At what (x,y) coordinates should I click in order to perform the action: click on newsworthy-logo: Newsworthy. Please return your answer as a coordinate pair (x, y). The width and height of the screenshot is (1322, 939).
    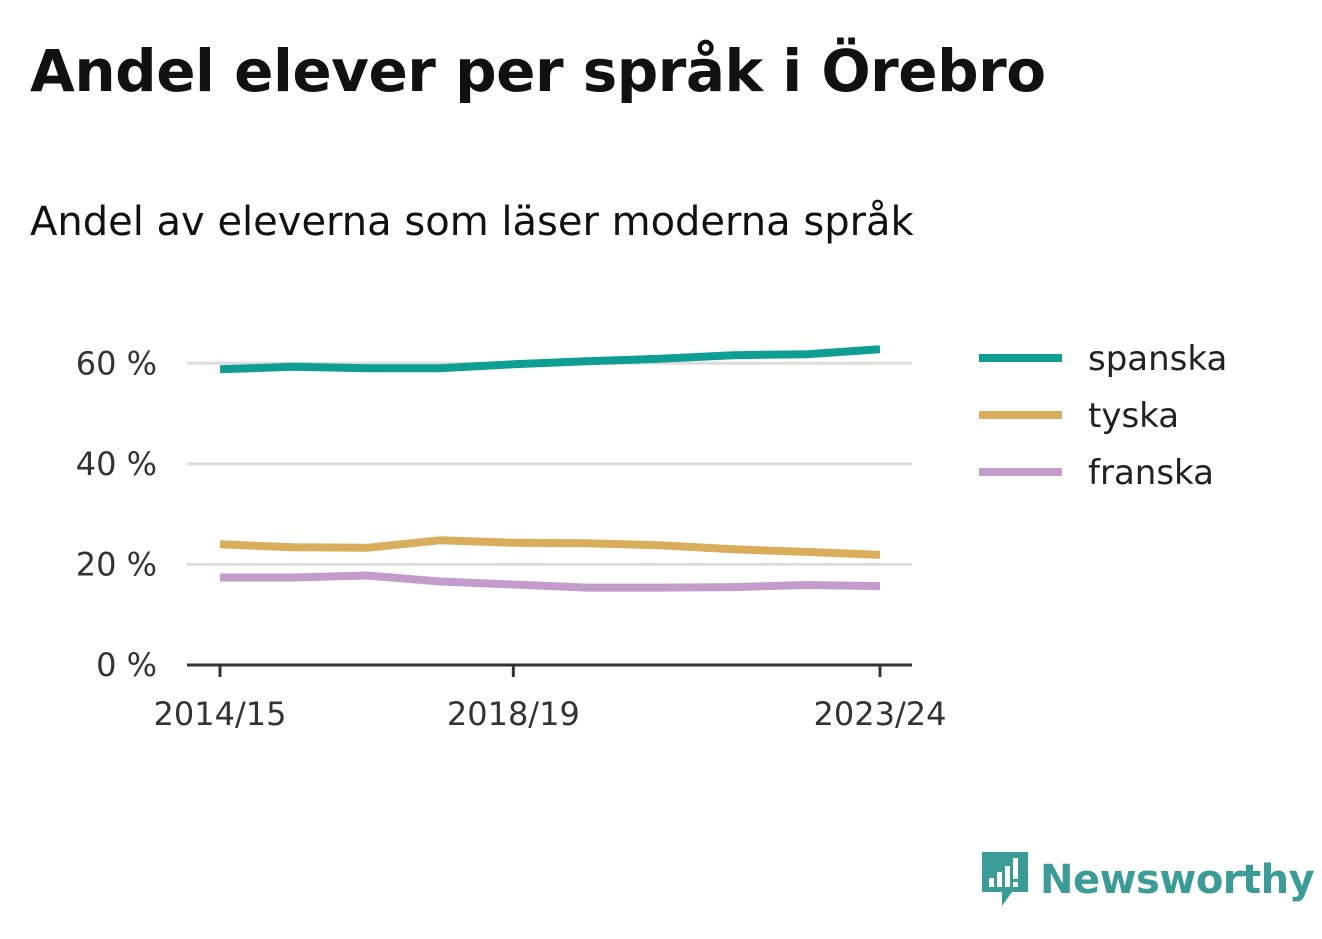
    Looking at the image, I should click on (1147, 880).